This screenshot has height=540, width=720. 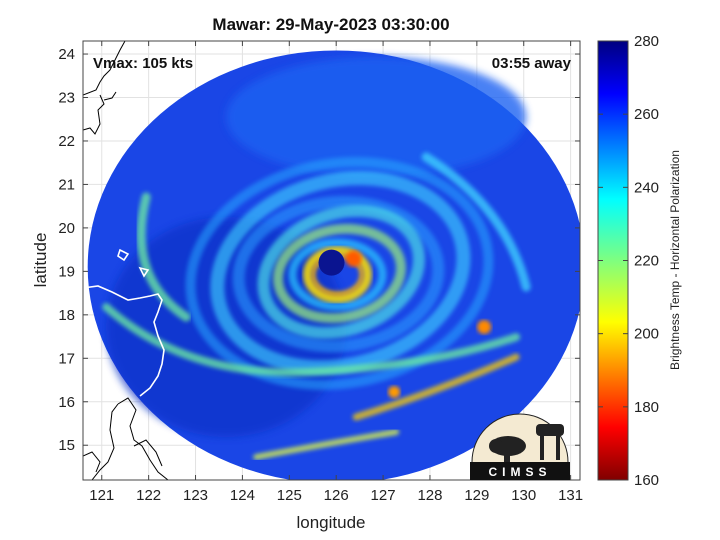 What do you see at coordinates (628, 261) in the screenshot?
I see `colorbar-ticks: 160 180 200 220 240 260 280` at bounding box center [628, 261].